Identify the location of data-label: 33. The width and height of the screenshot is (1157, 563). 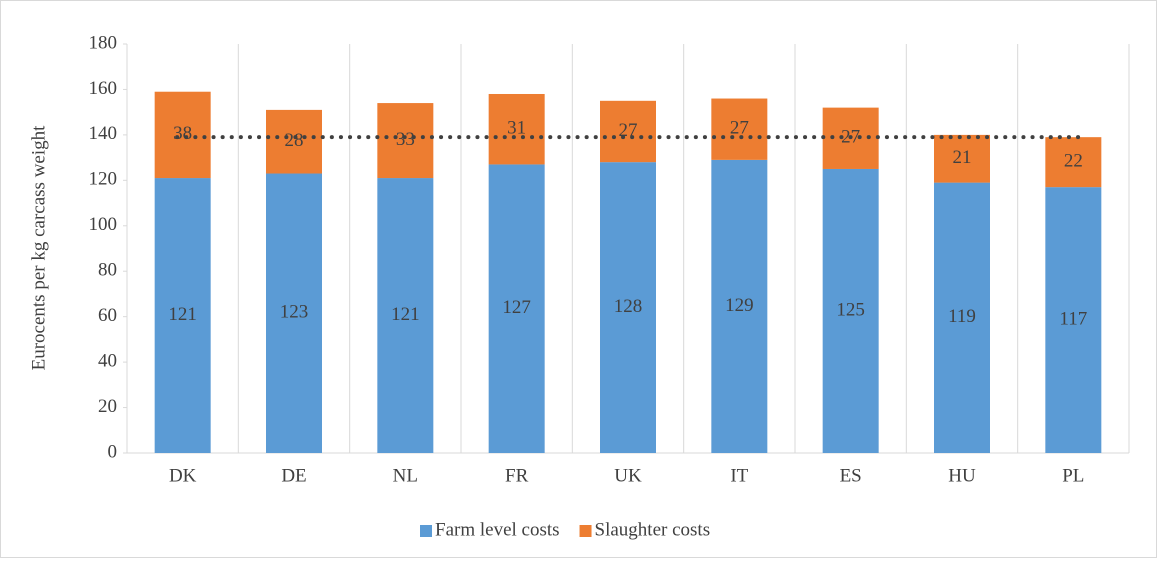
(405, 139).